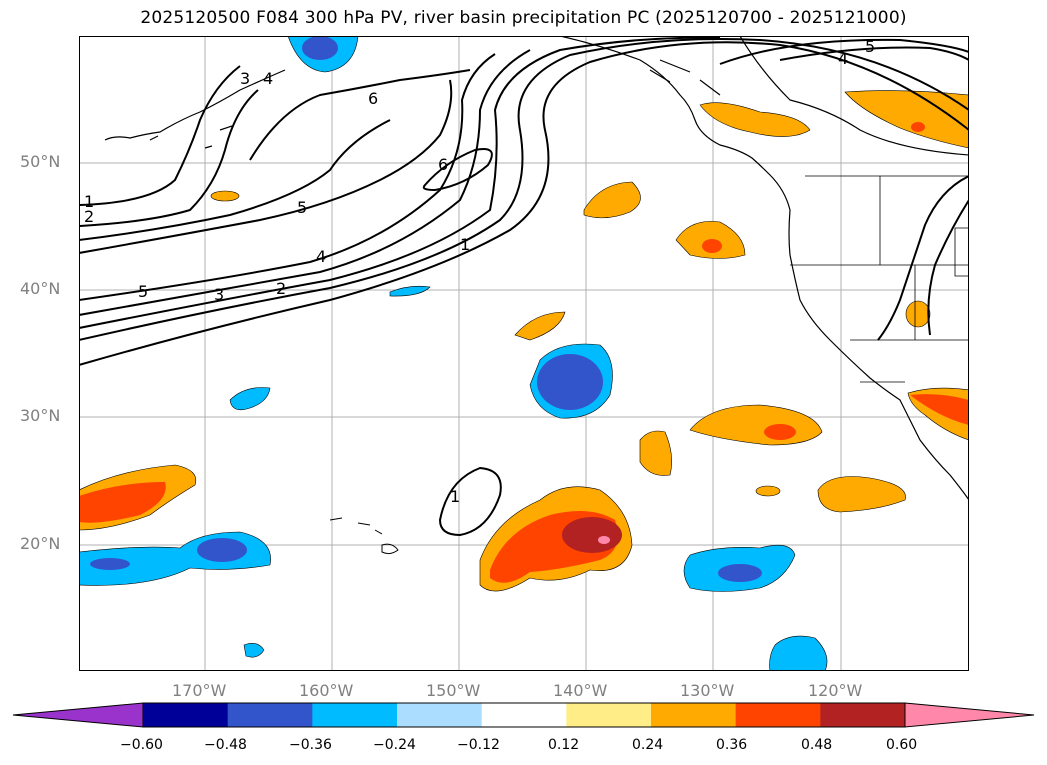 The image size is (1047, 765). I want to click on colorbar-outline, so click(524, 715).